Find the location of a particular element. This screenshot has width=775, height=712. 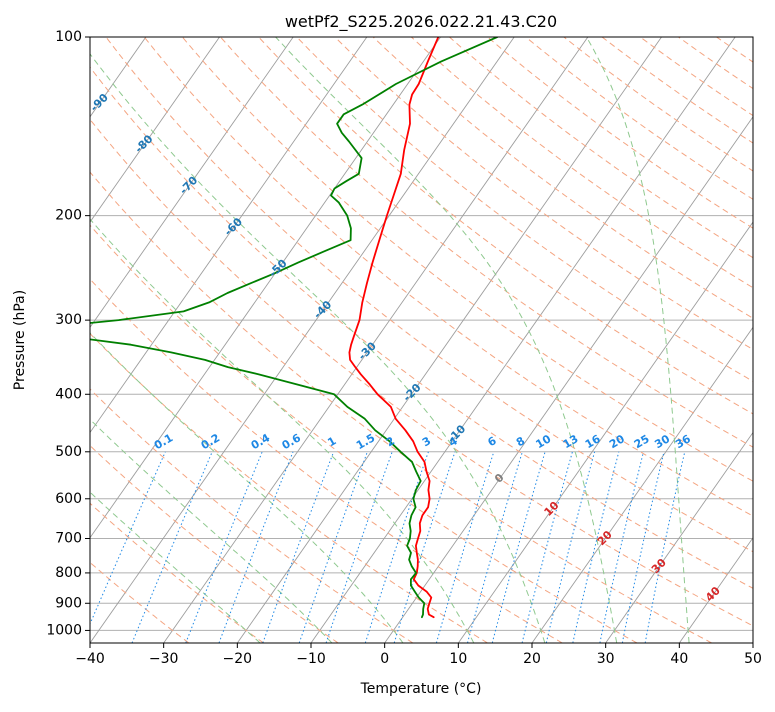

isotherm-label: -90 is located at coordinates (99, 102).